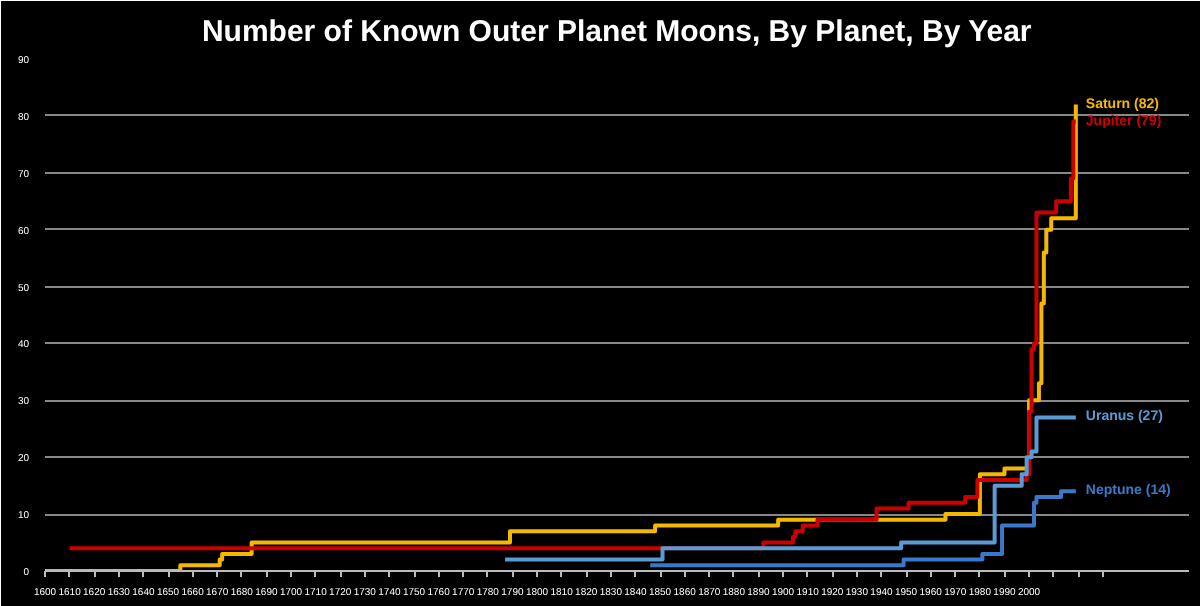 Image resolution: width=1200 pixels, height=606 pixels. What do you see at coordinates (616, 32) in the screenshot?
I see `chart-title: Number of Known Outer Planet Moons, By Planet, By Year` at bounding box center [616, 32].